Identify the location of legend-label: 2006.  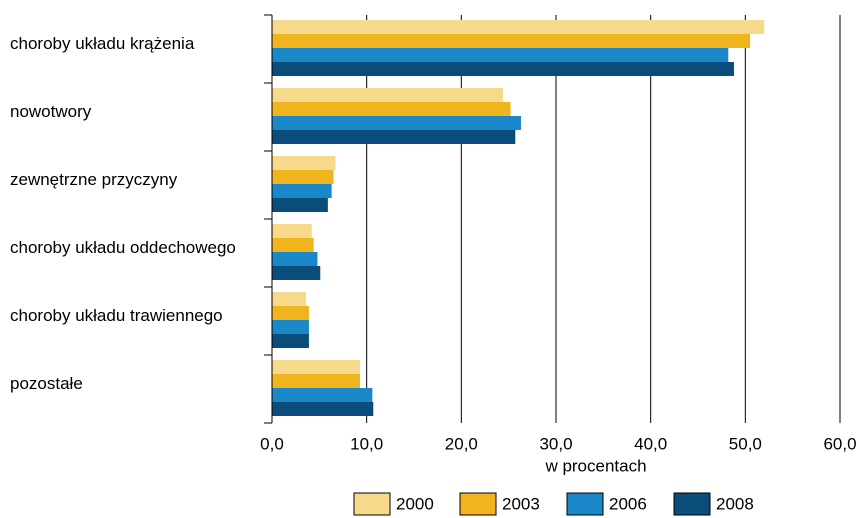
(628, 503).